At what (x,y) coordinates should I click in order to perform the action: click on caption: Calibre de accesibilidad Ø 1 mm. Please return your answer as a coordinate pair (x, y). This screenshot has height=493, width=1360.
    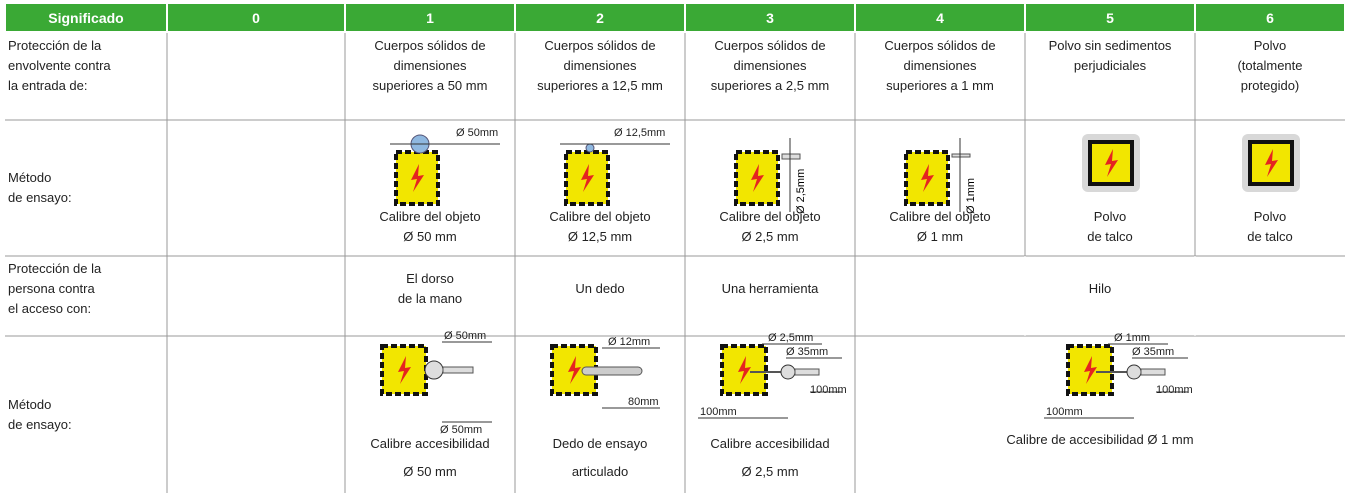
    Looking at the image, I should click on (1100, 460).